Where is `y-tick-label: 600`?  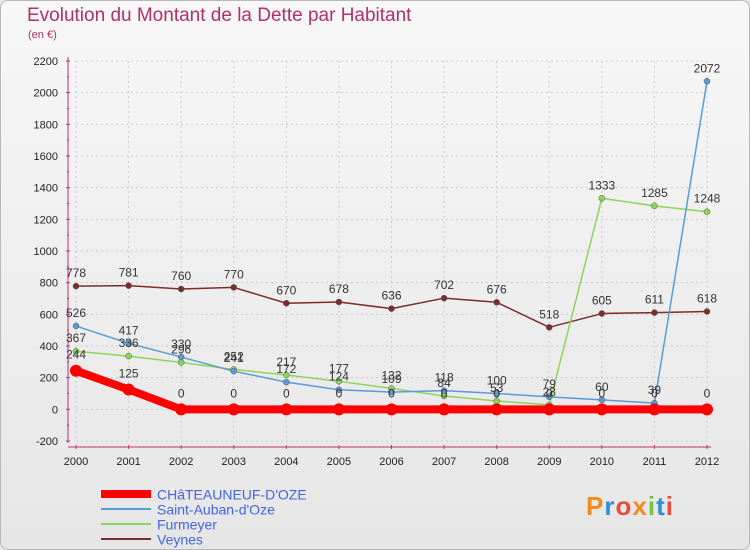 y-tick-label: 600 is located at coordinates (49, 315).